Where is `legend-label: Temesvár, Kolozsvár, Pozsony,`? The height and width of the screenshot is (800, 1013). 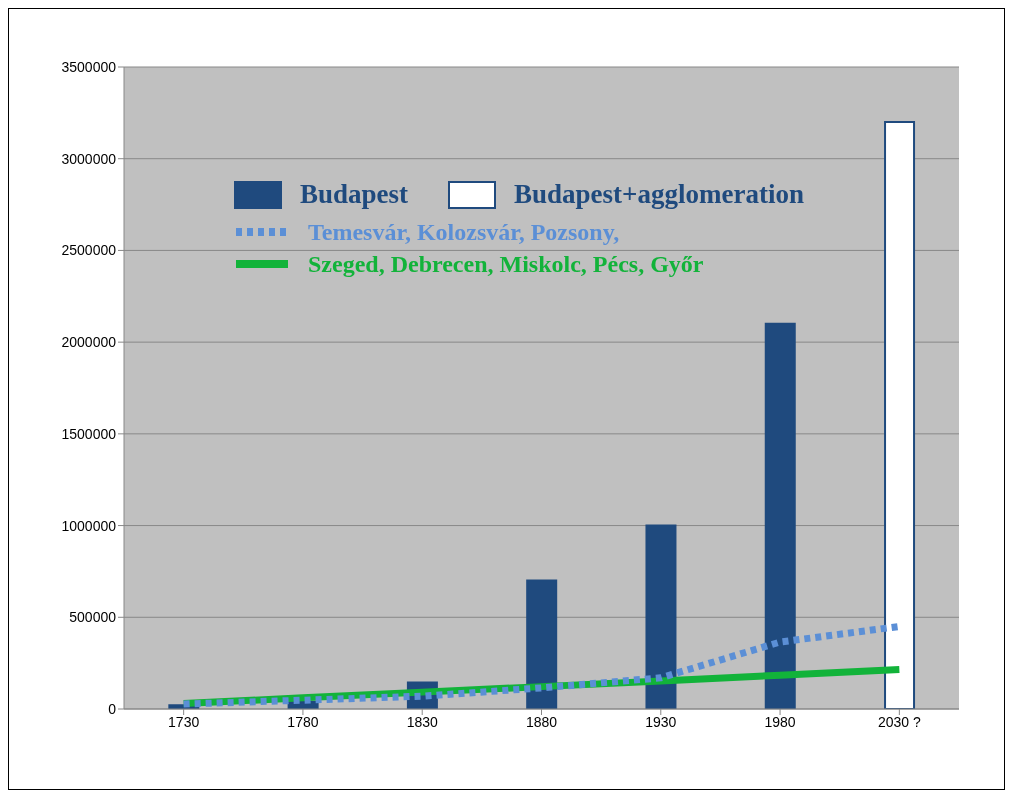 legend-label: Temesvár, Kolozsvár, Pozsony, is located at coordinates (464, 232).